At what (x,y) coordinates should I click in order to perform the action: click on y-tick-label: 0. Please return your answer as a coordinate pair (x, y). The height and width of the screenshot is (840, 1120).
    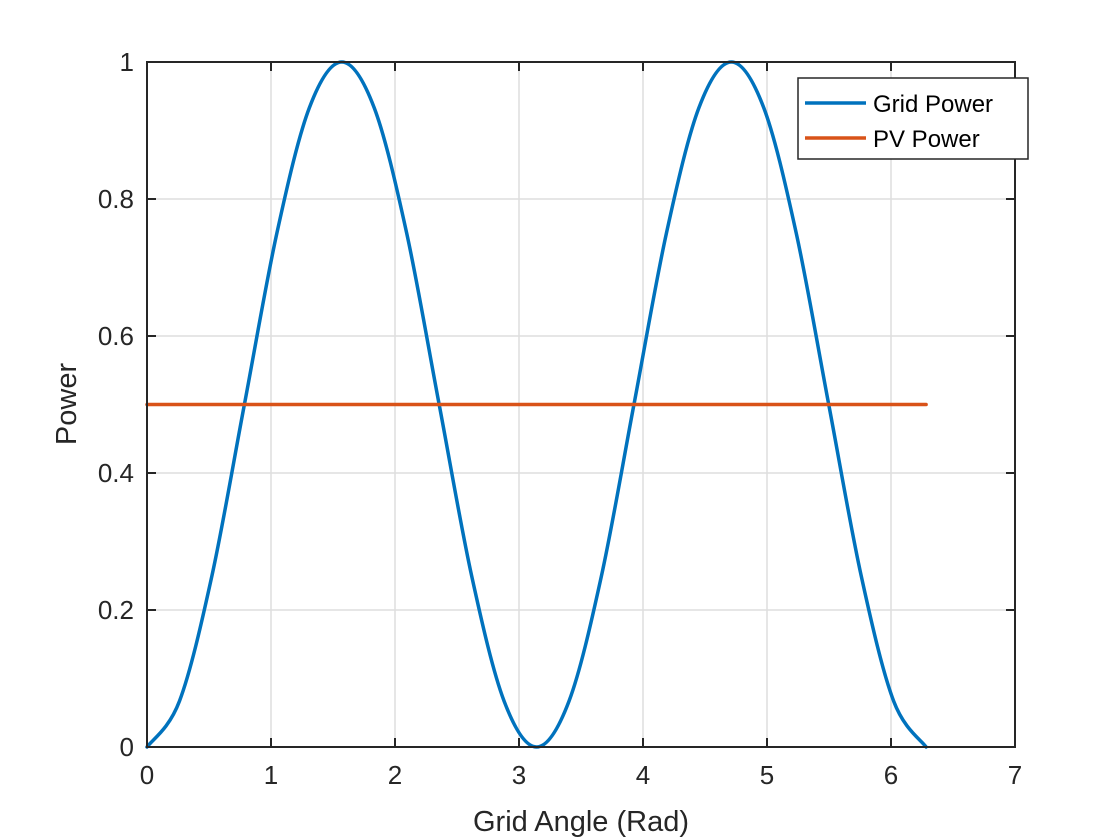
    Looking at the image, I should click on (127, 747).